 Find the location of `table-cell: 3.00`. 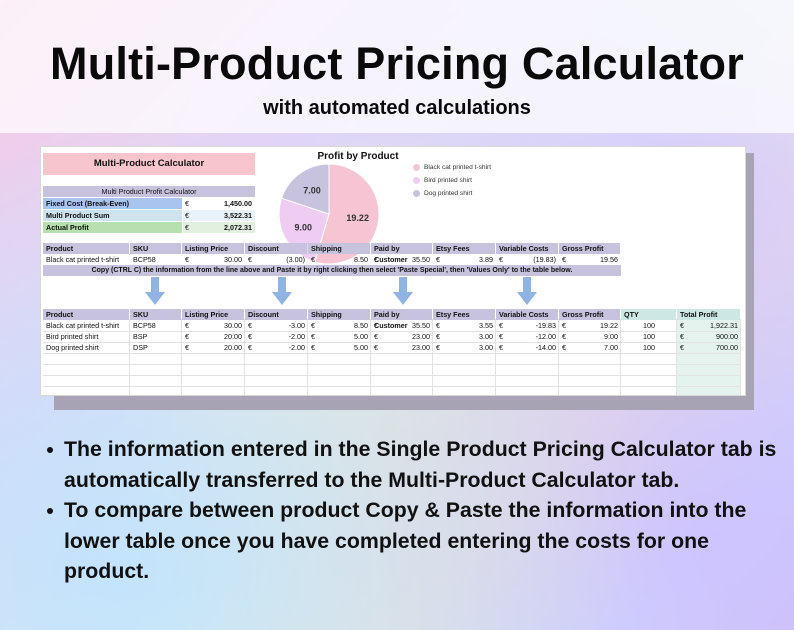

table-cell: 3.00 is located at coordinates (486, 347).